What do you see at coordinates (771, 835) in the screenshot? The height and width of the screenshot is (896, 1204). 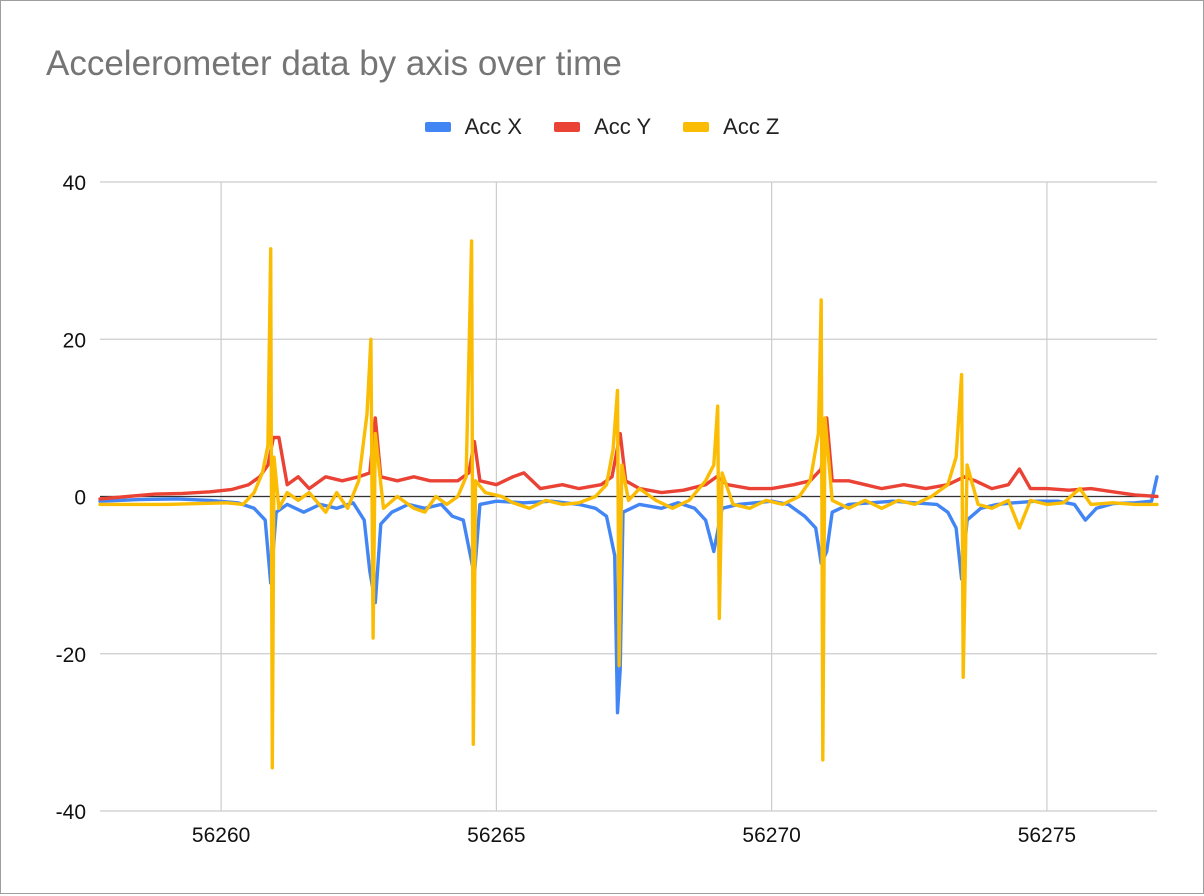 I see `x-tick-label: 56270` at bounding box center [771, 835].